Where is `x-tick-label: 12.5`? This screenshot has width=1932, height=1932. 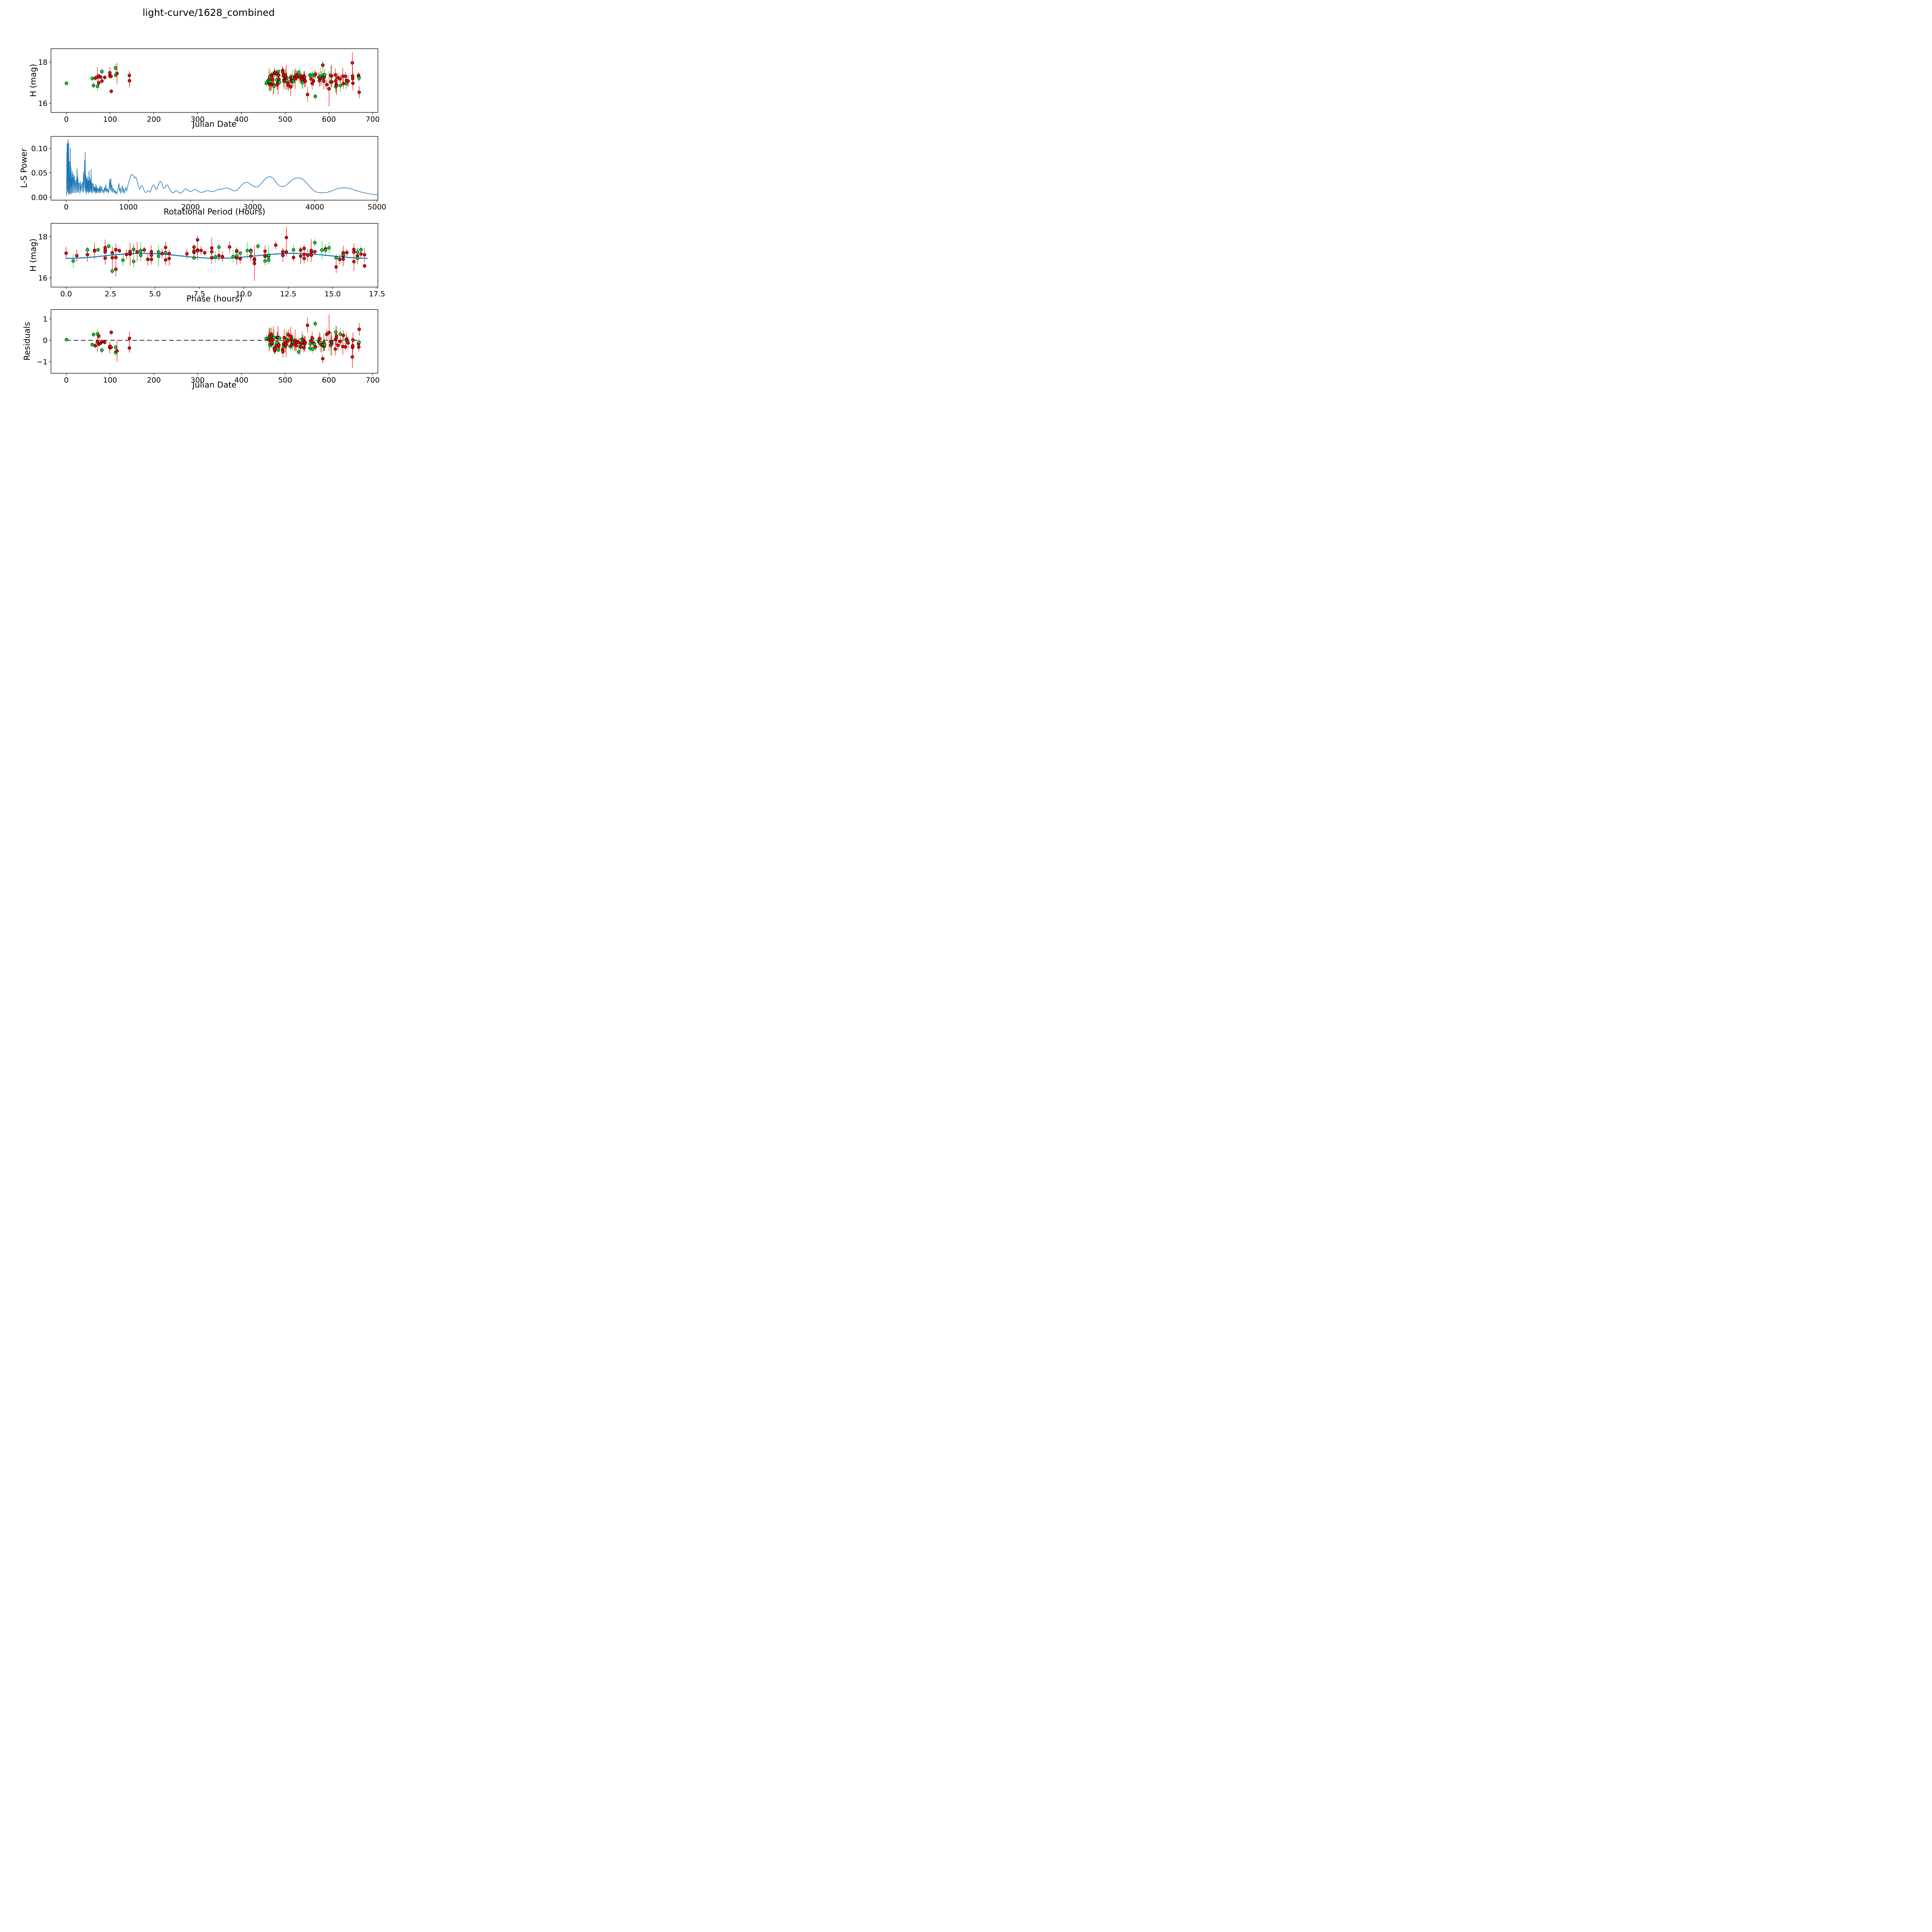 x-tick-label: 12.5 is located at coordinates (288, 294).